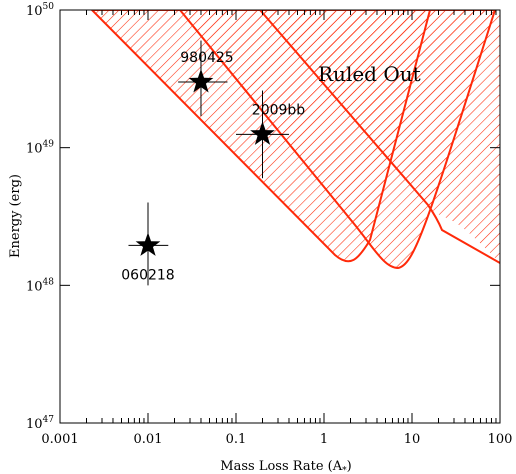  Describe the element at coordinates (59, 439) in the screenshot. I see `x-tick-label: 0.001` at that location.